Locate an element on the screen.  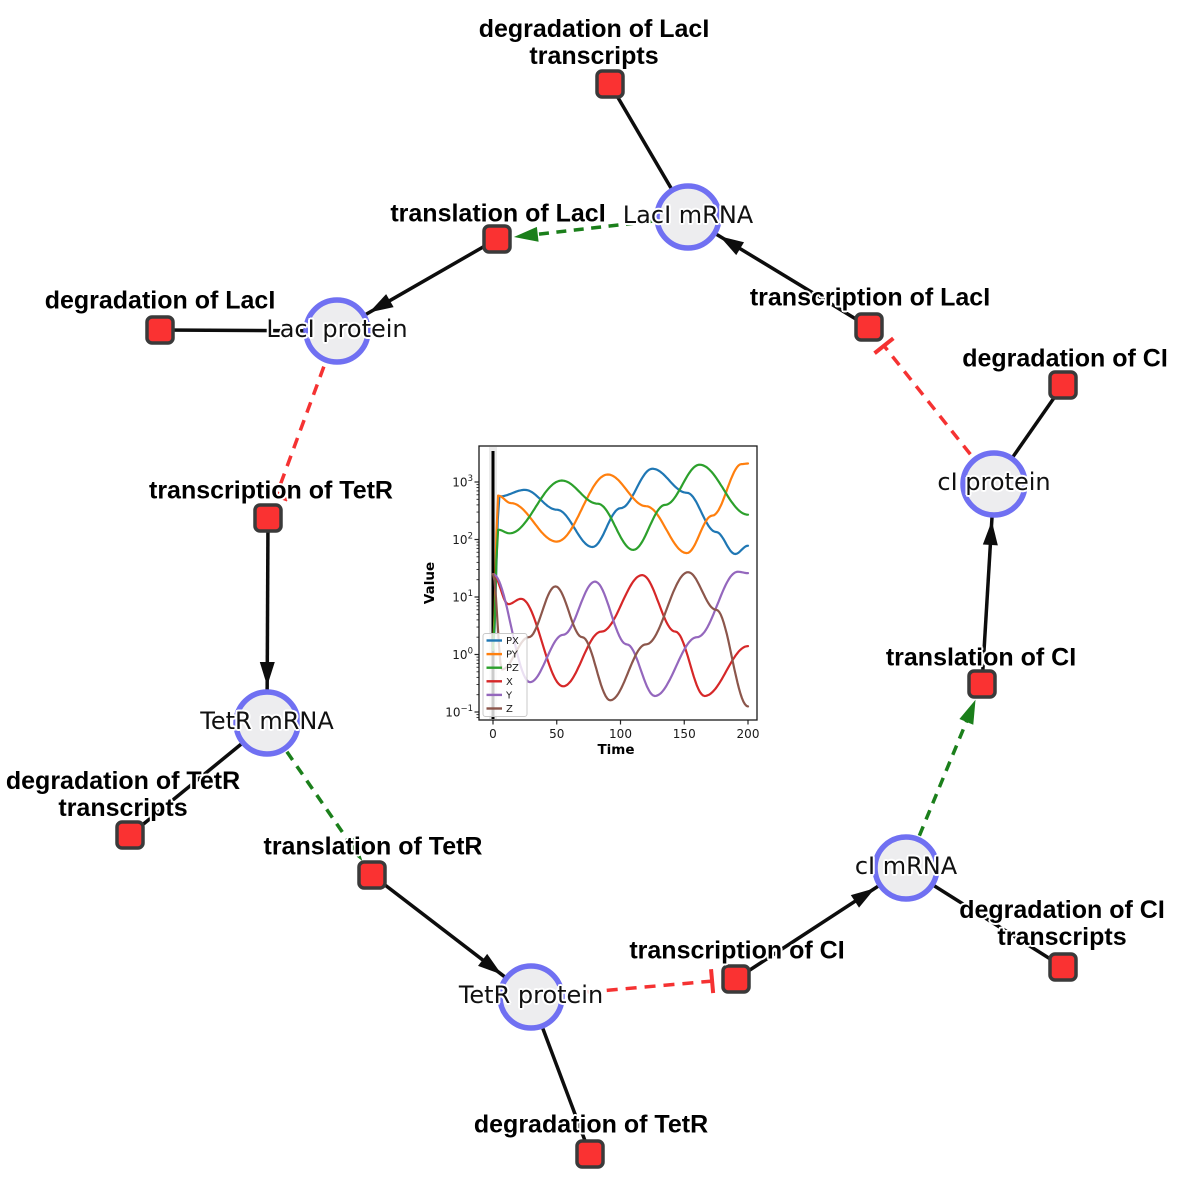
edge-tetr-protein--transcription-of-ci-tee-bar is located at coordinates (712, 981).